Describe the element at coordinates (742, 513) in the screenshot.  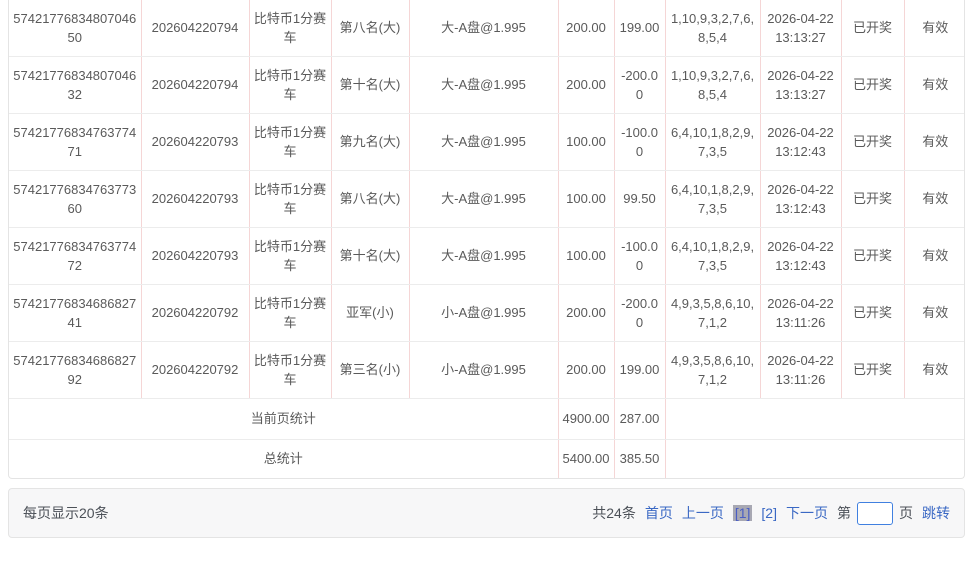
I see `page-1-current: [1]` at that location.